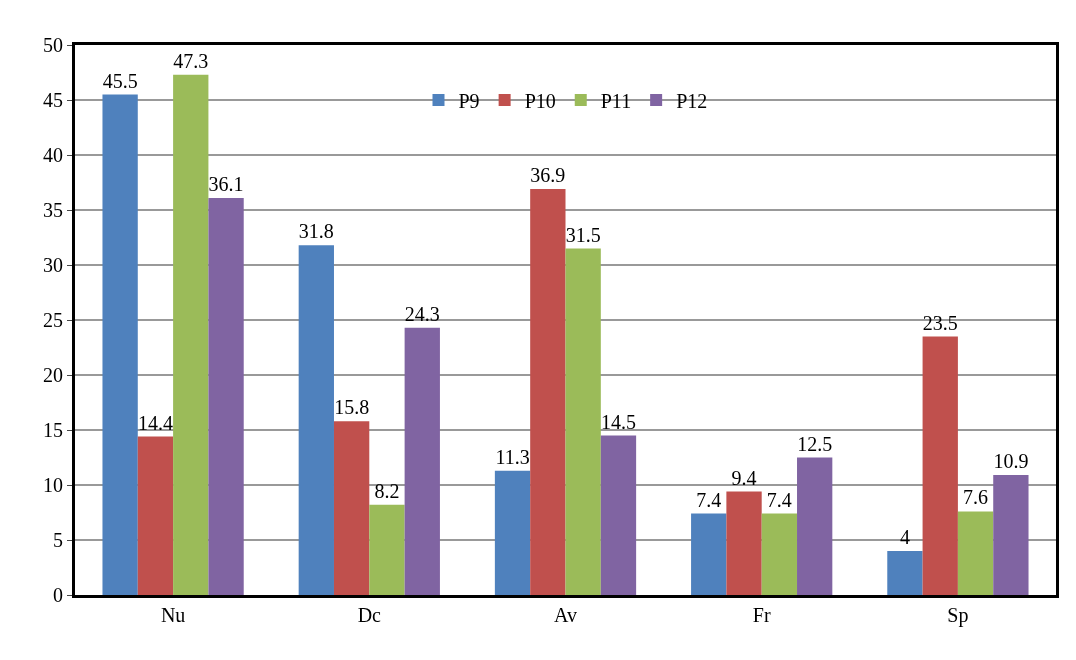 The image size is (1076, 660). What do you see at coordinates (173, 615) in the screenshot?
I see `x-tick-label: Nu` at bounding box center [173, 615].